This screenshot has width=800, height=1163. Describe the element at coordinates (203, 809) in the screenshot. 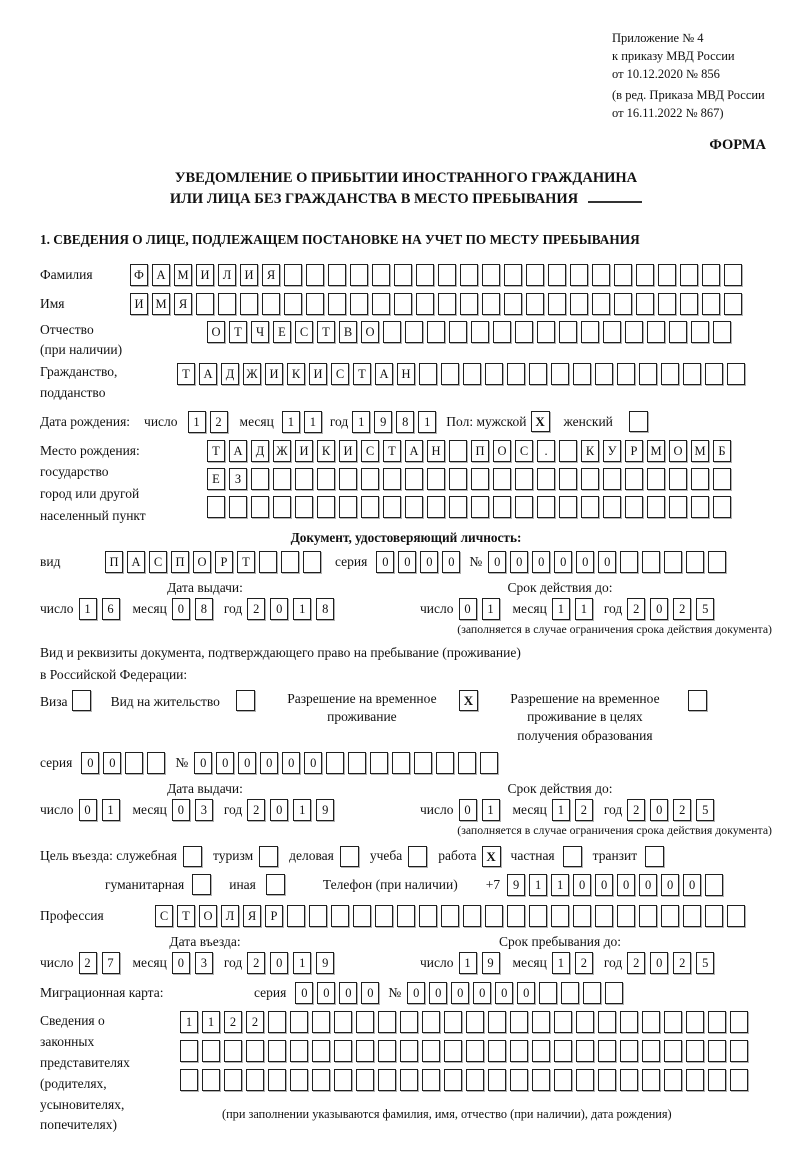

I see `char-cell: 3` at that location.